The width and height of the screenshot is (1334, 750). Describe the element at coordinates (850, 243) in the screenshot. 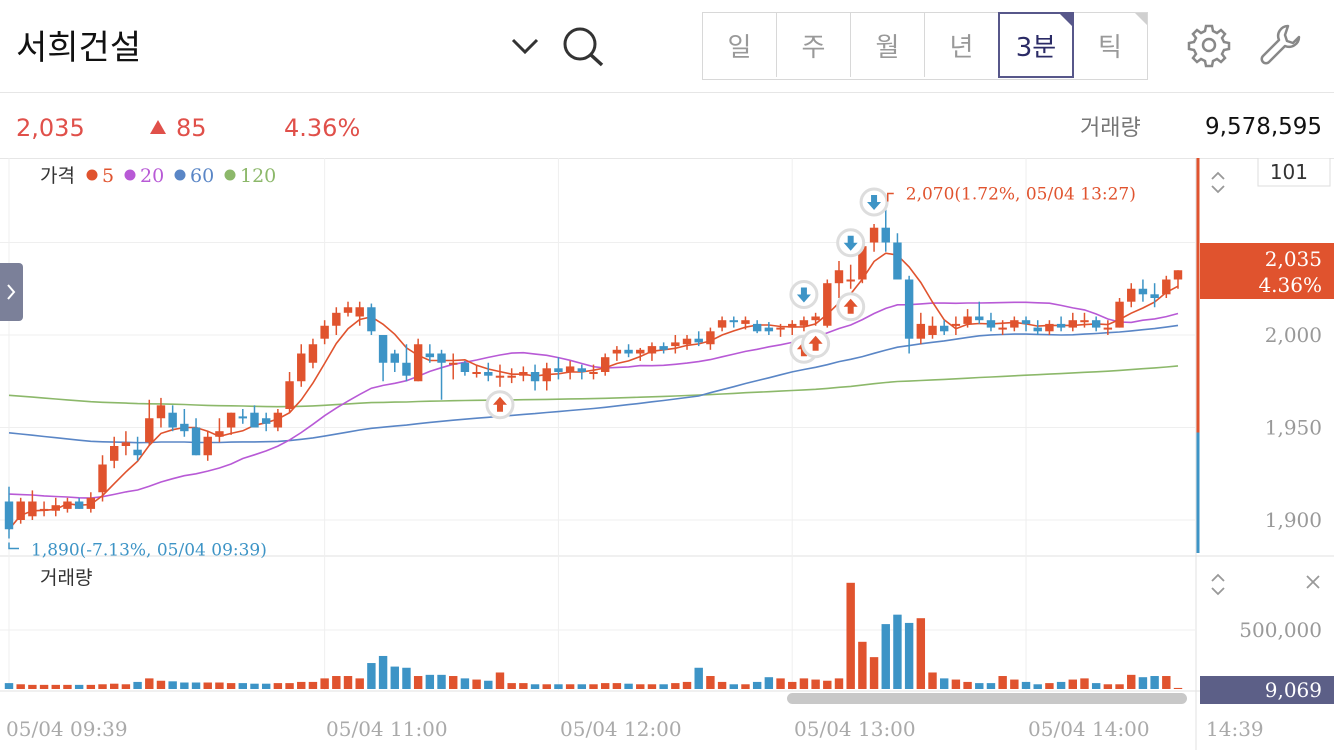

I see `signal-arrow` at that location.